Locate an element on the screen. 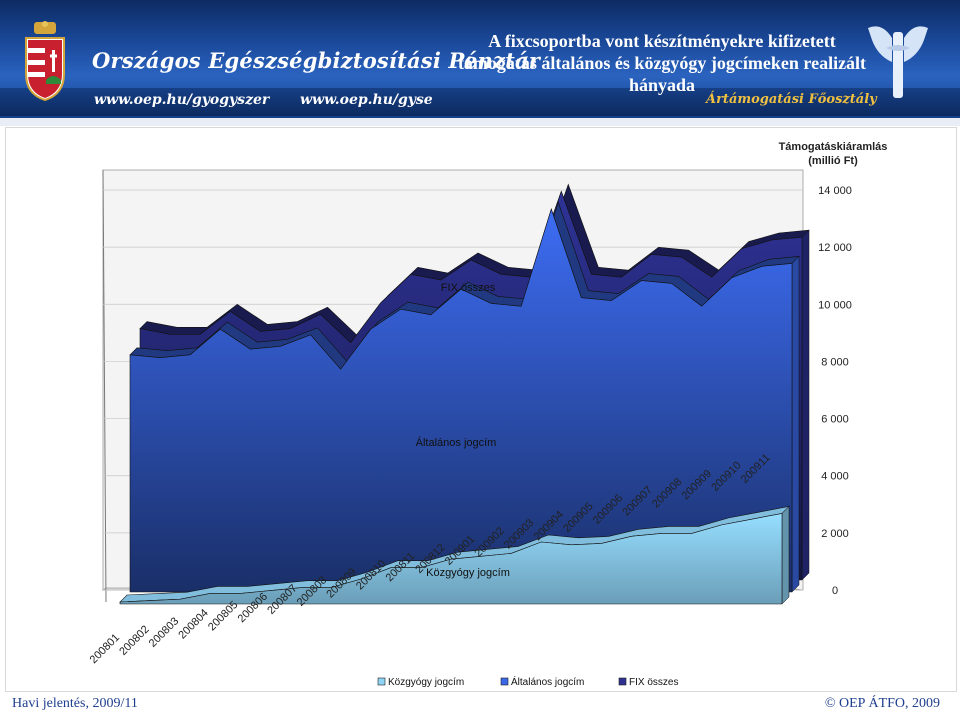 This screenshot has width=960, height=716. area-kozgyogy-side is located at coordinates (785, 555).